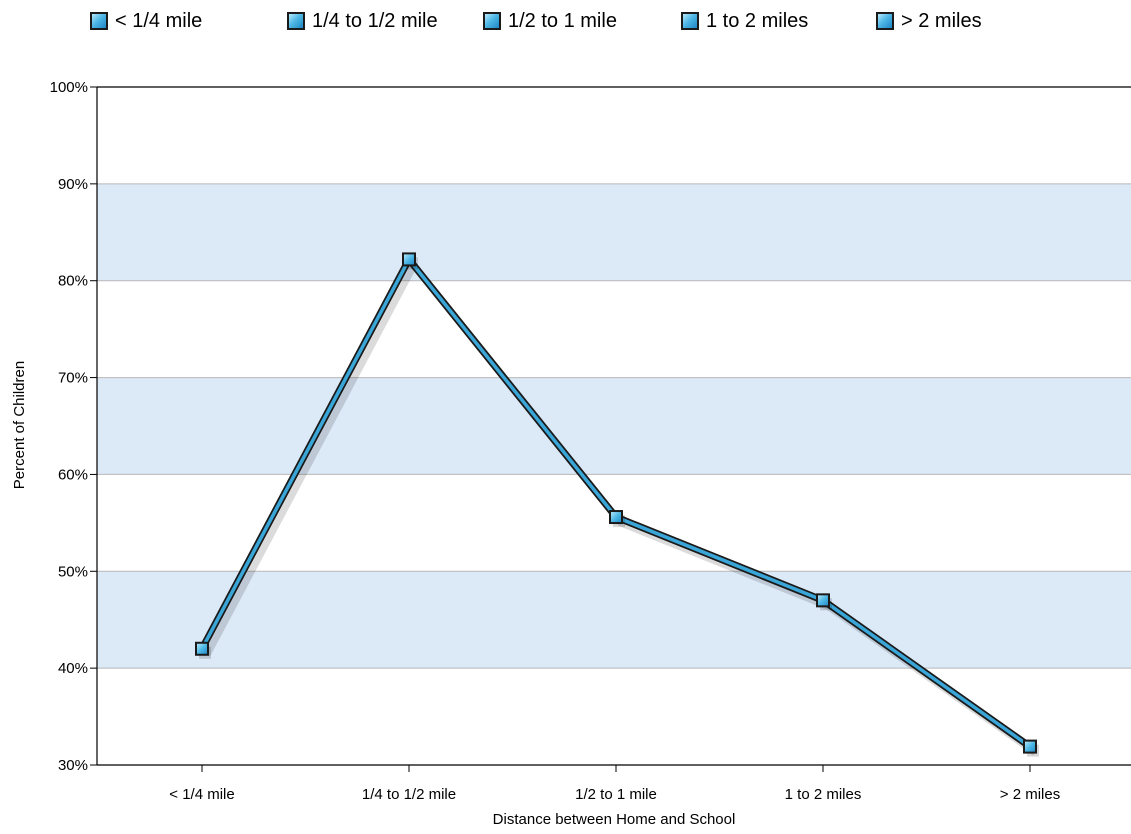 This screenshot has width=1131, height=834. I want to click on legend-item: 1/4 to 1/2 mile, so click(362, 21).